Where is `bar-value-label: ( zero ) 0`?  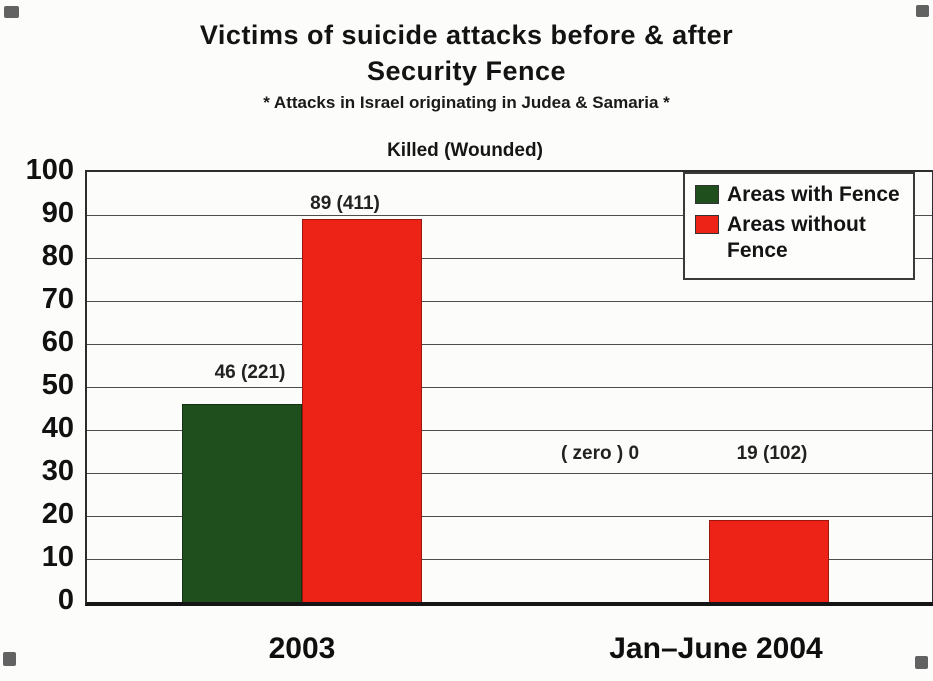
bar-value-label: ( zero ) 0 is located at coordinates (600, 453).